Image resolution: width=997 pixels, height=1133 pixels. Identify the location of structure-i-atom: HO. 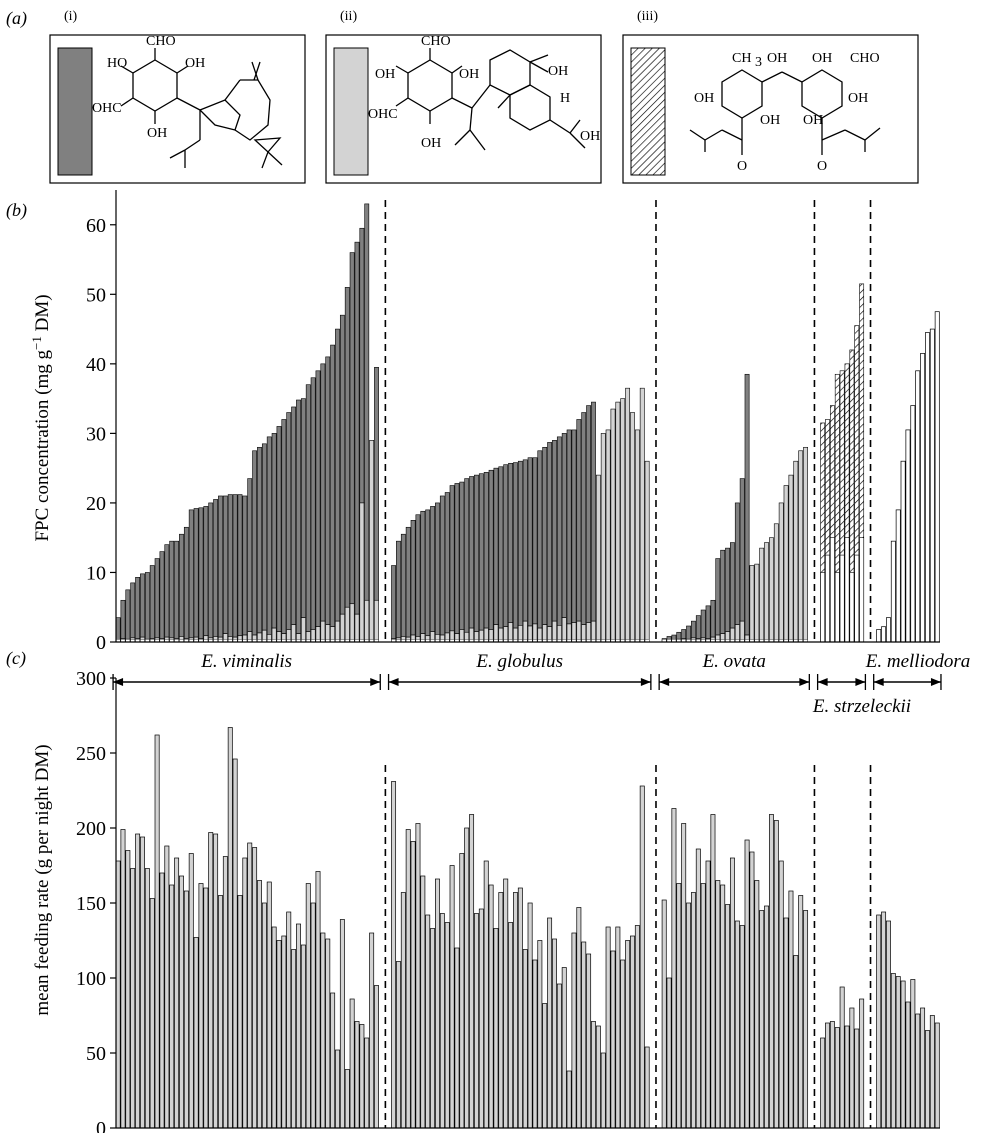
(117, 63).